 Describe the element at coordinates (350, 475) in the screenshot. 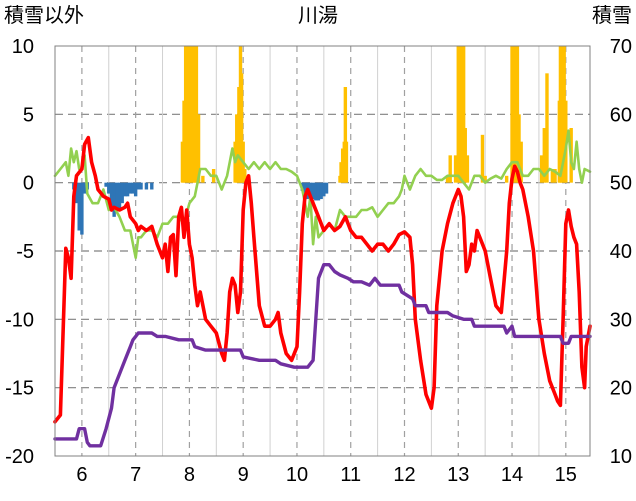

I see `x-tick-label: 11` at that location.